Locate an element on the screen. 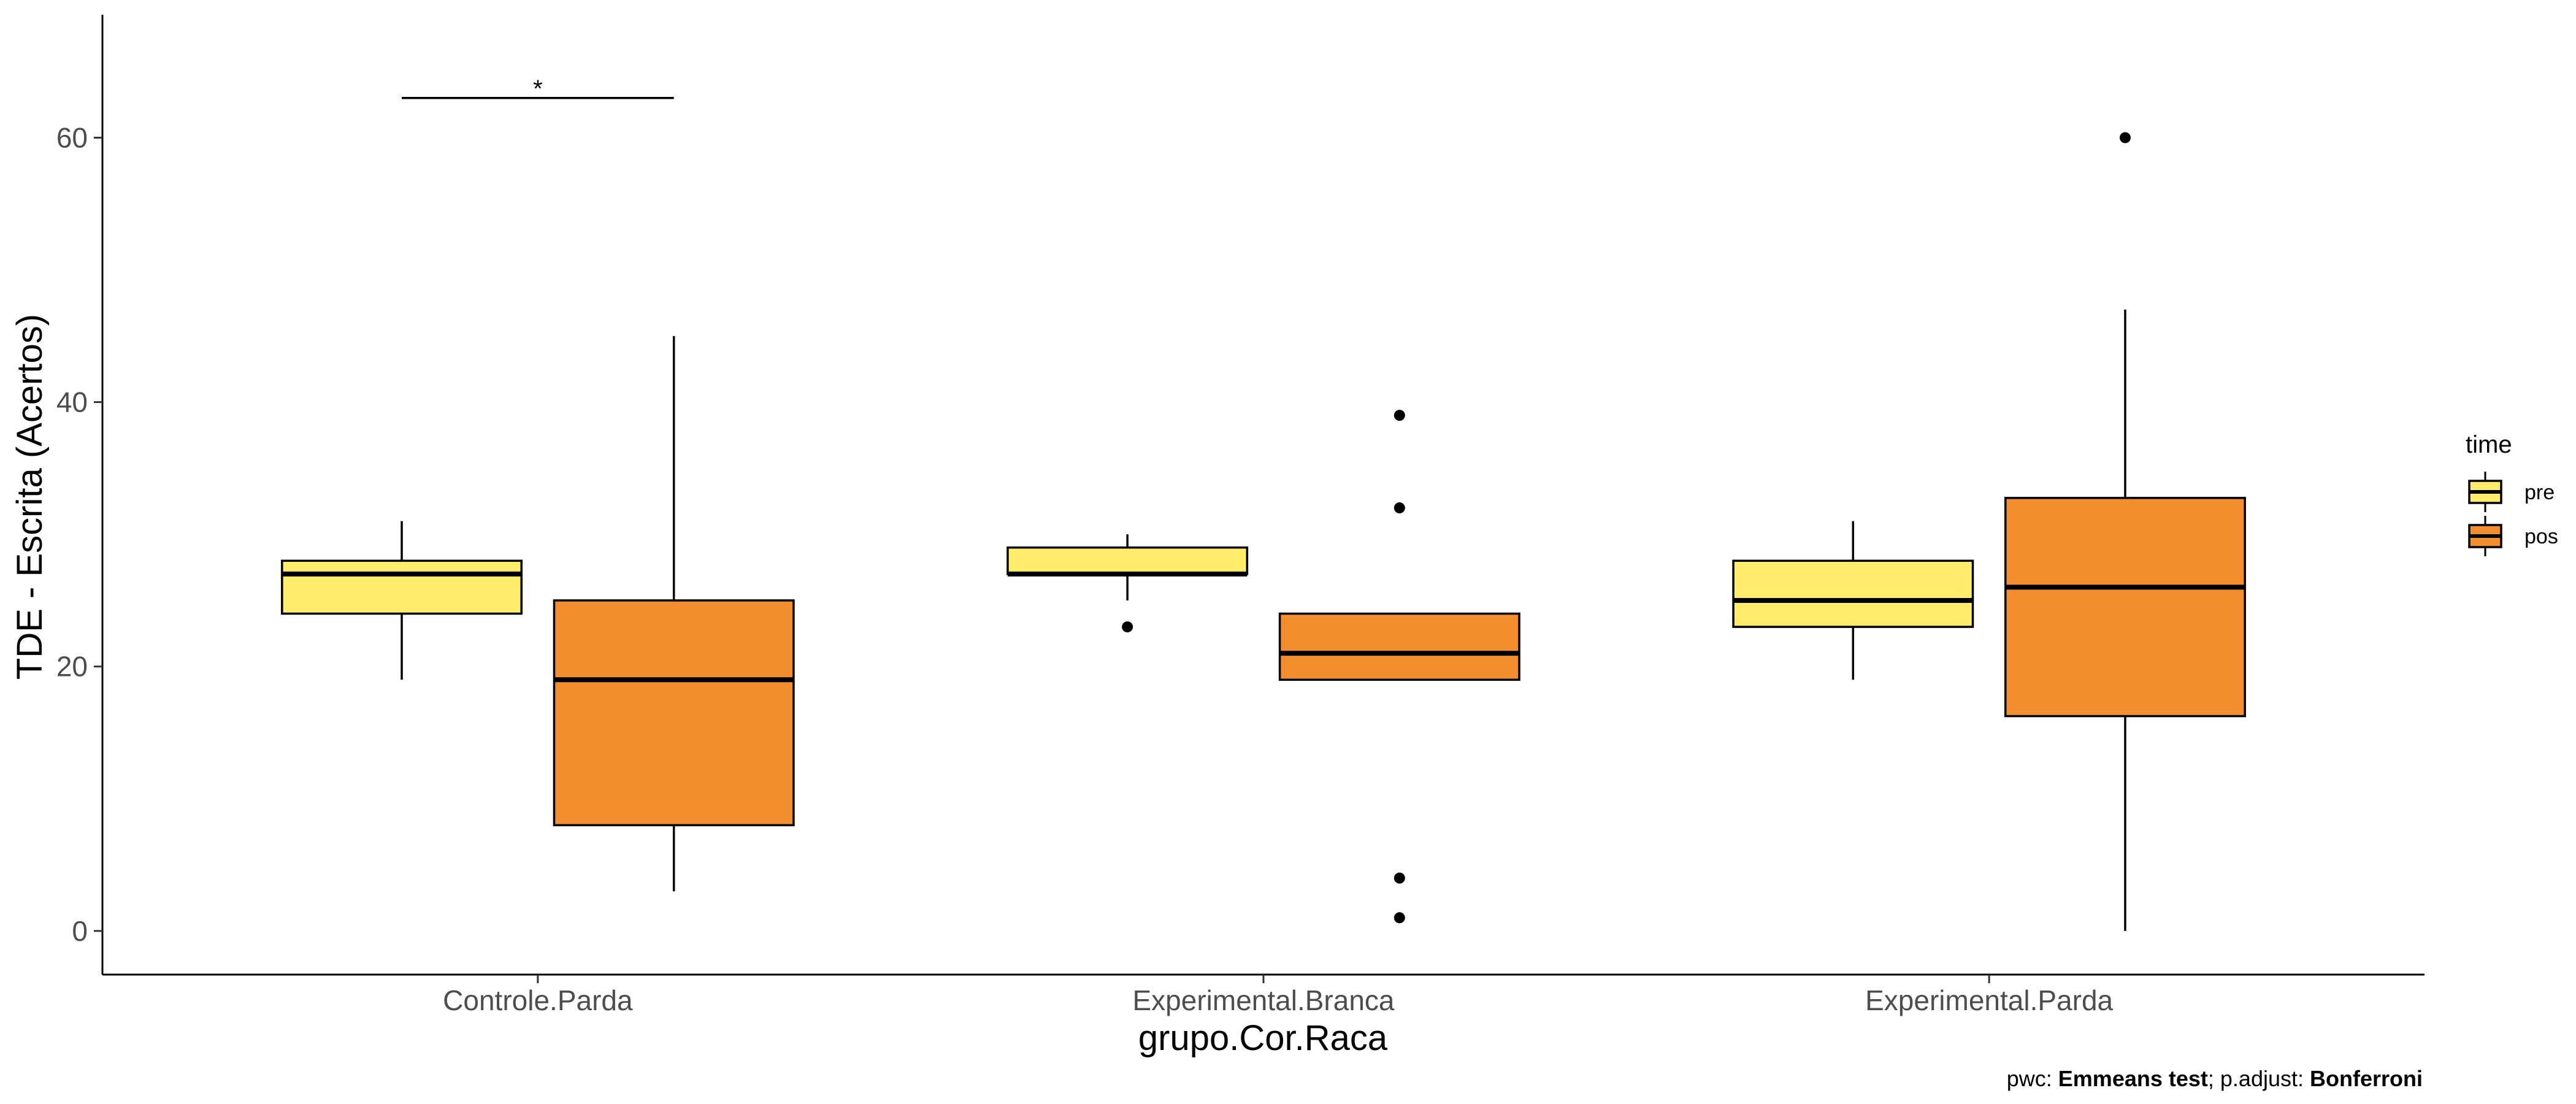 This screenshot has width=2576, height=1104. box-pre-Controle.Parda is located at coordinates (402, 600).